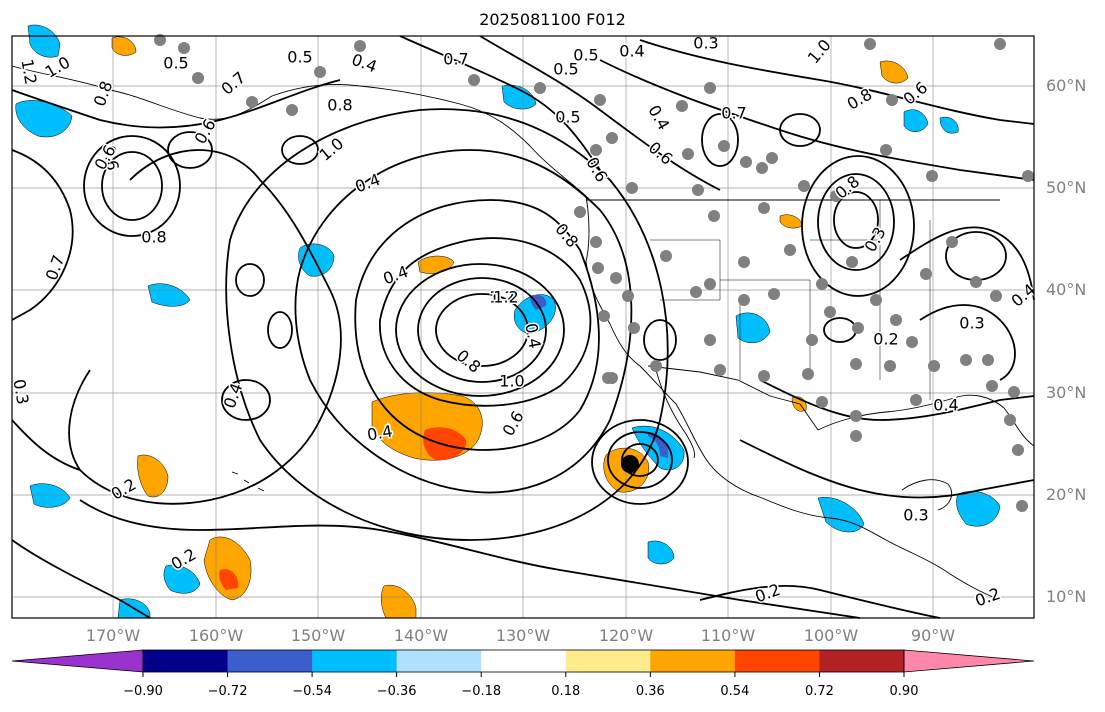  What do you see at coordinates (1066, 392) in the screenshot?
I see `latitude-label: 30°N` at bounding box center [1066, 392].